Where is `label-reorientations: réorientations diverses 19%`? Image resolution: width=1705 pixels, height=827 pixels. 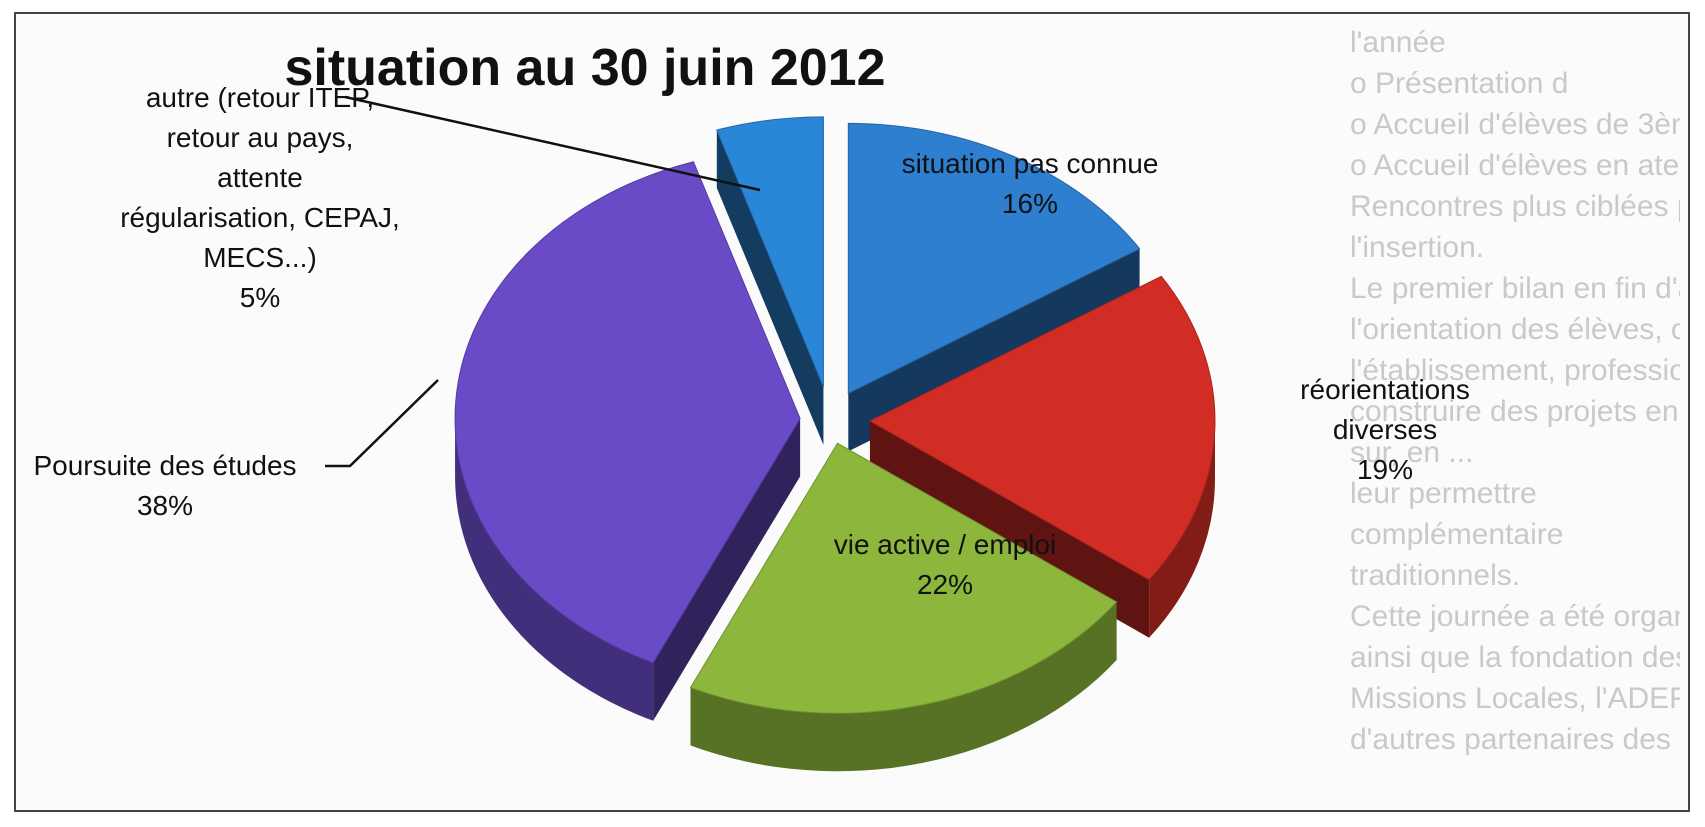
label-reorientations: réorientations diverses 19% is located at coordinates (1385, 430).